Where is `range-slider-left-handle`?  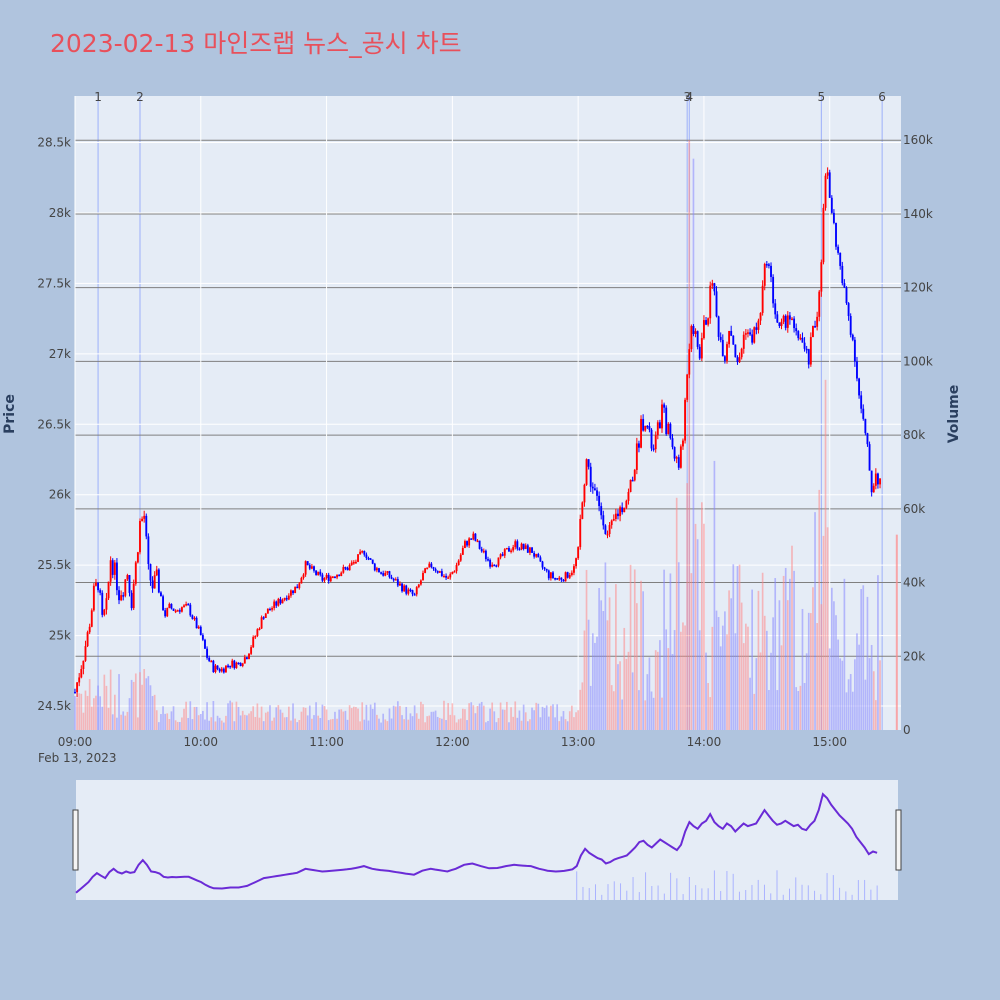
range-slider-left-handle is located at coordinates (75, 840).